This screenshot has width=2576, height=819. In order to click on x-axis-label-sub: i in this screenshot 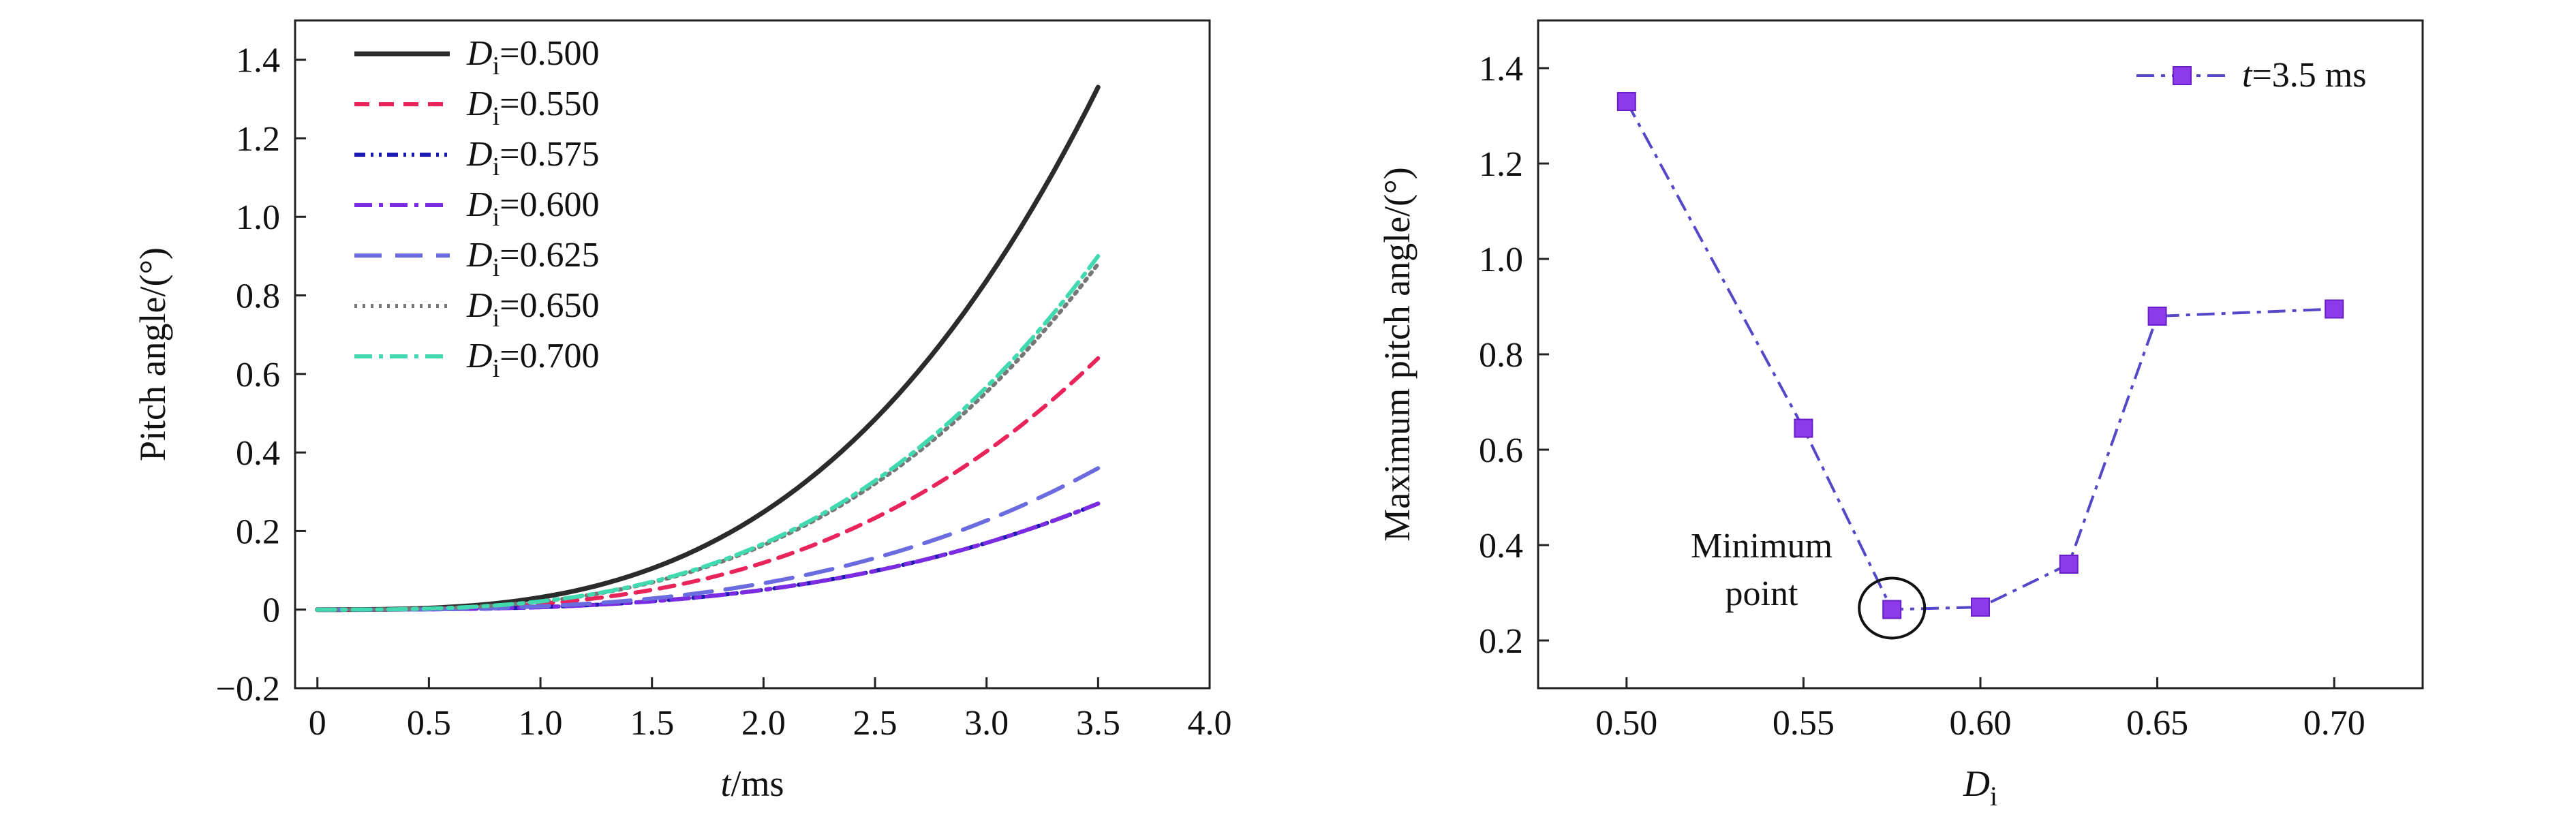, I will do `click(1993, 796)`.